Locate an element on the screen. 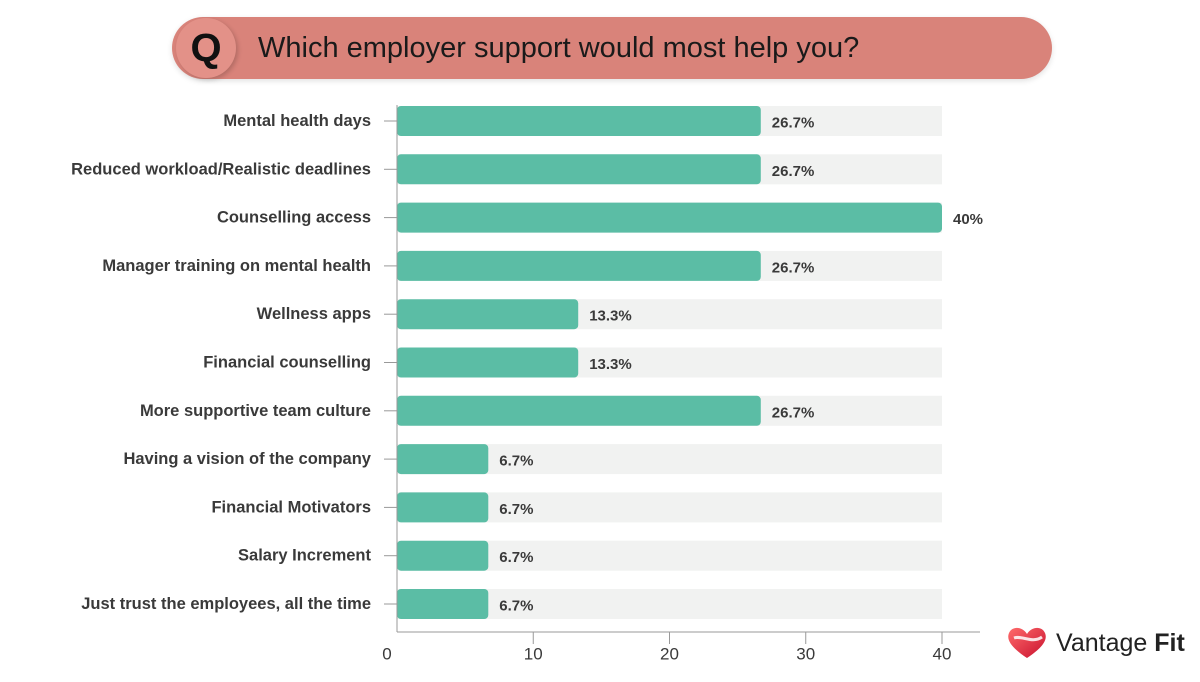  x-tick-label: 20 is located at coordinates (669, 654).